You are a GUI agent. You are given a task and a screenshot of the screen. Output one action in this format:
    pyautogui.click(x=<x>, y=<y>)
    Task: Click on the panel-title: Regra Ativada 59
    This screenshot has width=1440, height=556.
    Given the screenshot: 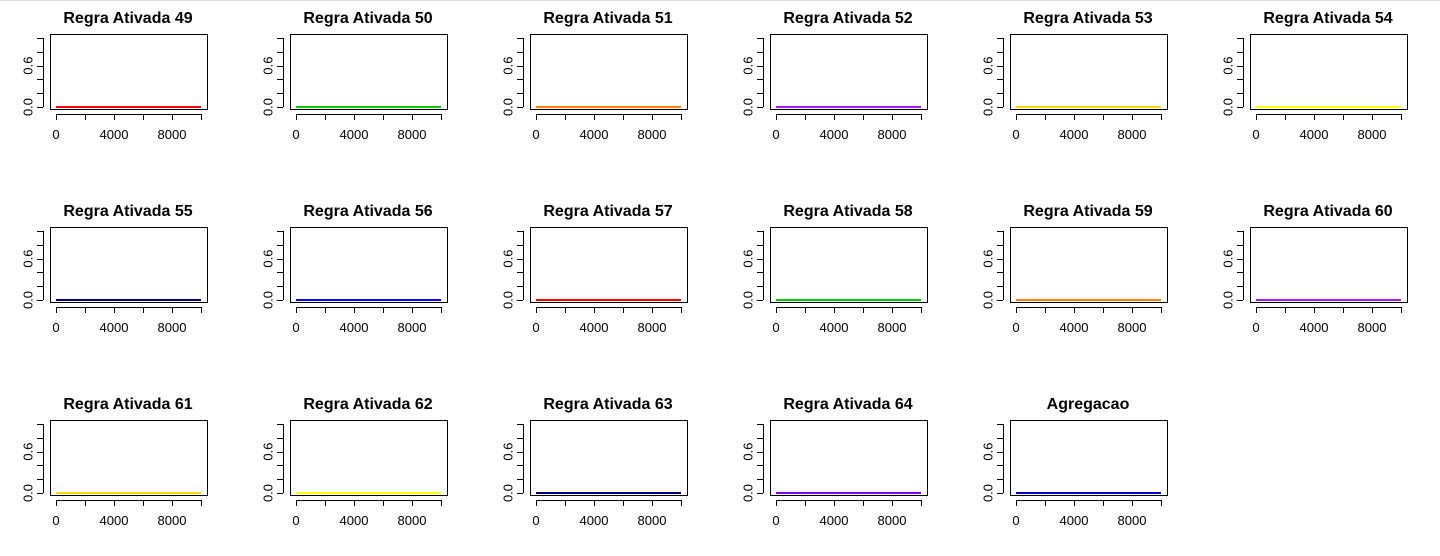 What is the action you would take?
    pyautogui.click(x=1087, y=211)
    